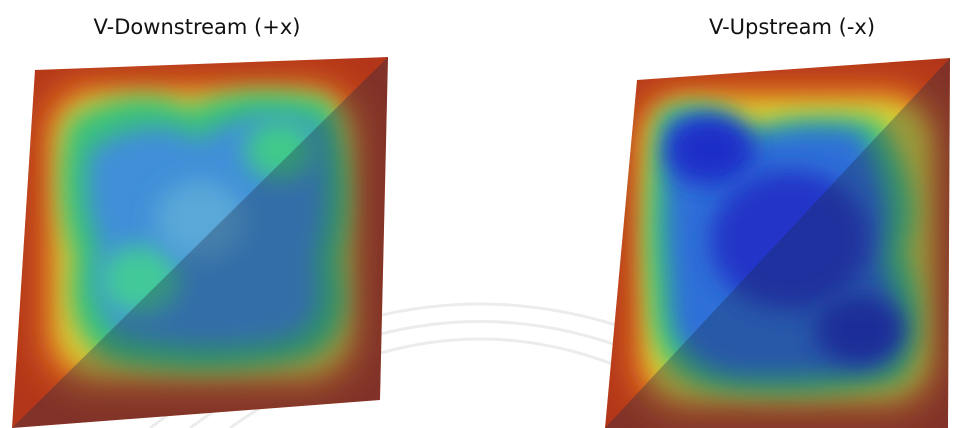 This screenshot has width=967, height=428. Describe the element at coordinates (197, 27) in the screenshot. I see `panel-title: V-Downstream (+x)` at that location.